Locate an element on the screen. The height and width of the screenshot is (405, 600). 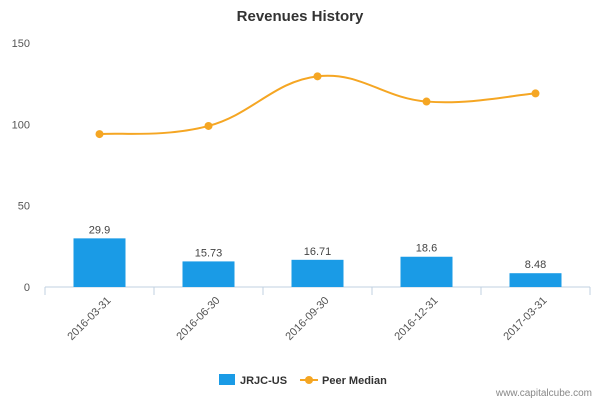
legend-label-peer-median: Peer Median is located at coordinates (354, 381).